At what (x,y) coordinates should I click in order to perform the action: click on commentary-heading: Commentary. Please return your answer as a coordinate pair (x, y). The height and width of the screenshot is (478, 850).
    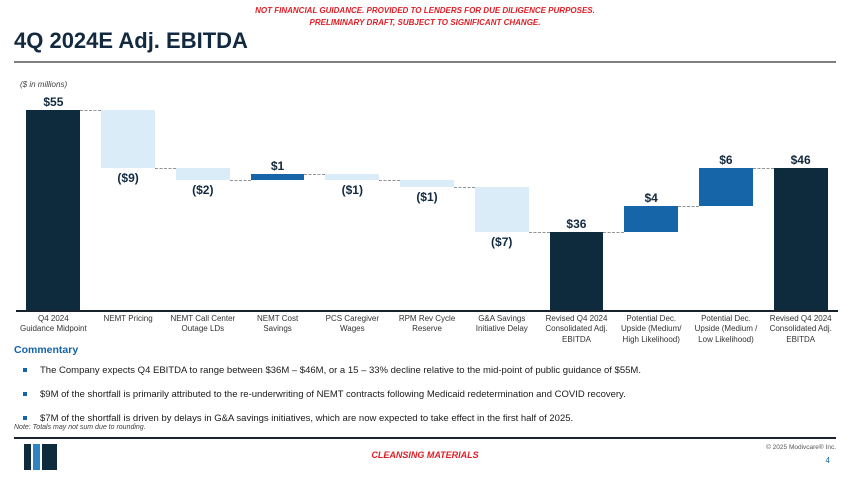
    Looking at the image, I should click on (46, 350).